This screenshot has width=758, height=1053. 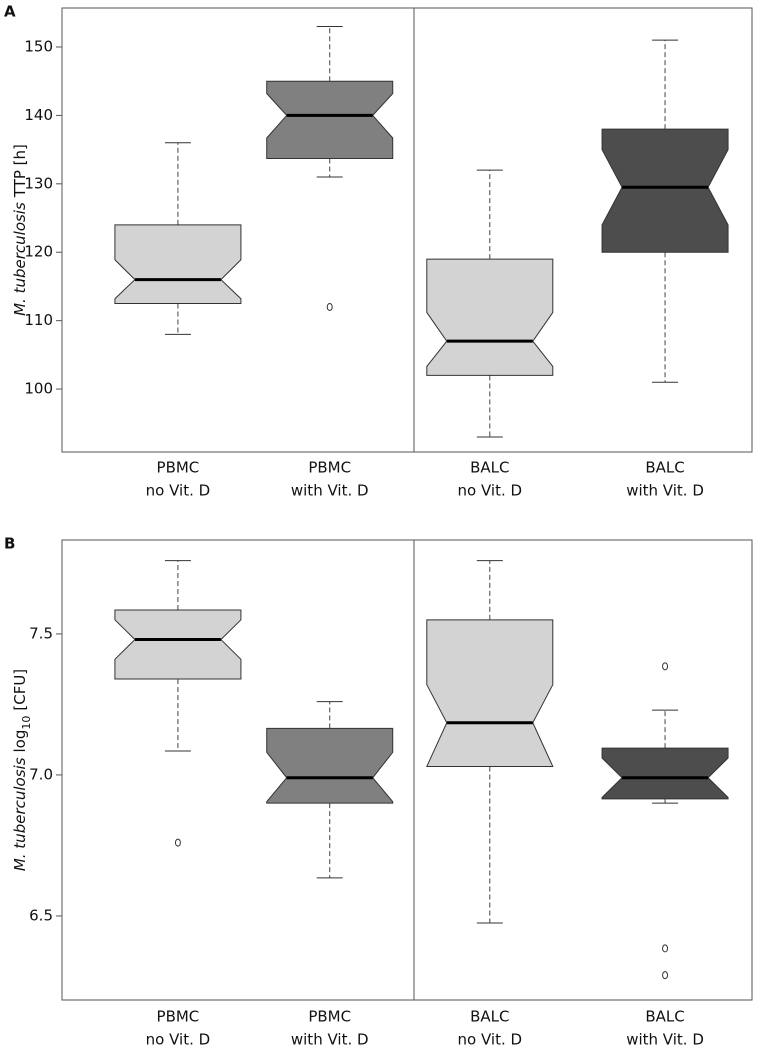 What do you see at coordinates (41, 774) in the screenshot?
I see `y-tick-label: 7.0` at bounding box center [41, 774].